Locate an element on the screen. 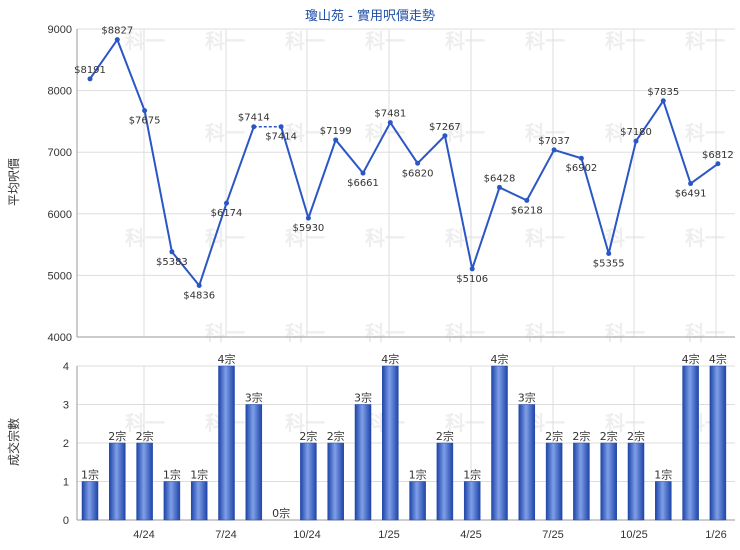 The width and height of the screenshot is (740, 550). price-data-label: $6820 is located at coordinates (418, 173).